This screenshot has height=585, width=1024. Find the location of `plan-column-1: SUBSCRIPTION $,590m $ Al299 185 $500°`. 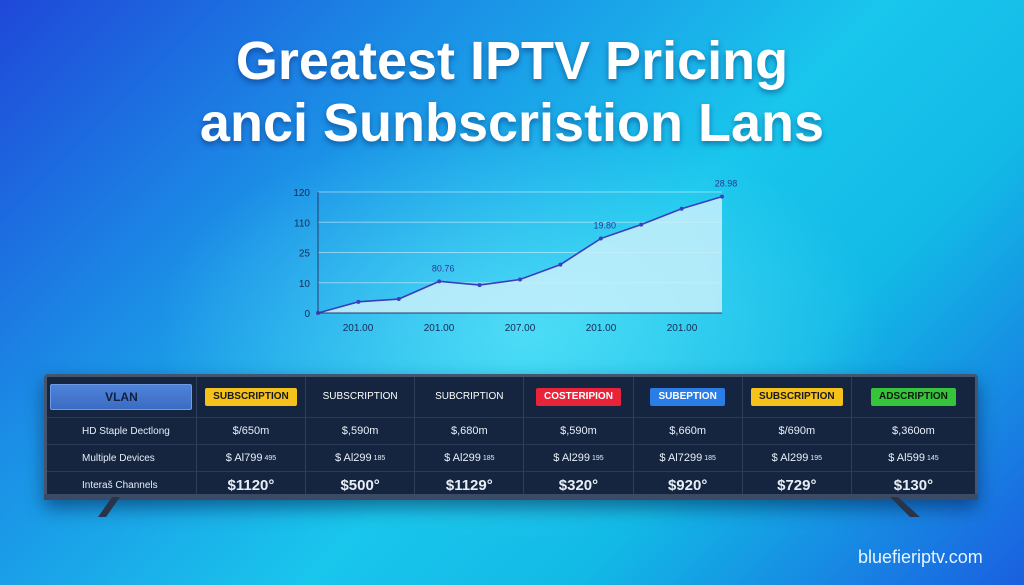

plan-column-1: SUBSCRIPTION $,590m $ Al299 185 $500° is located at coordinates (361, 437).